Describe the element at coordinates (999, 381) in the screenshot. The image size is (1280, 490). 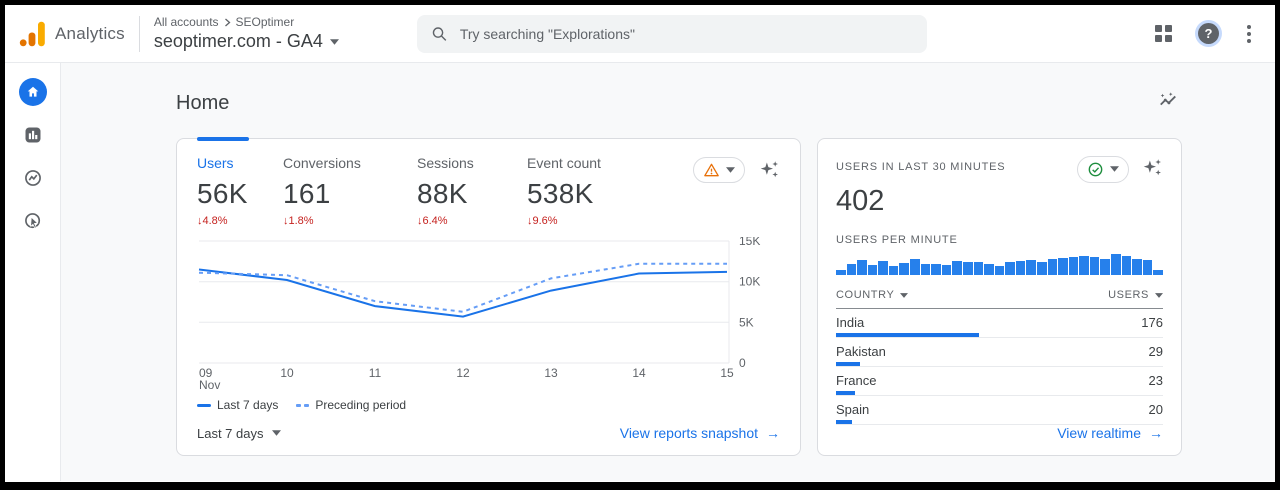
I see `table-row-france: France 23` at that location.